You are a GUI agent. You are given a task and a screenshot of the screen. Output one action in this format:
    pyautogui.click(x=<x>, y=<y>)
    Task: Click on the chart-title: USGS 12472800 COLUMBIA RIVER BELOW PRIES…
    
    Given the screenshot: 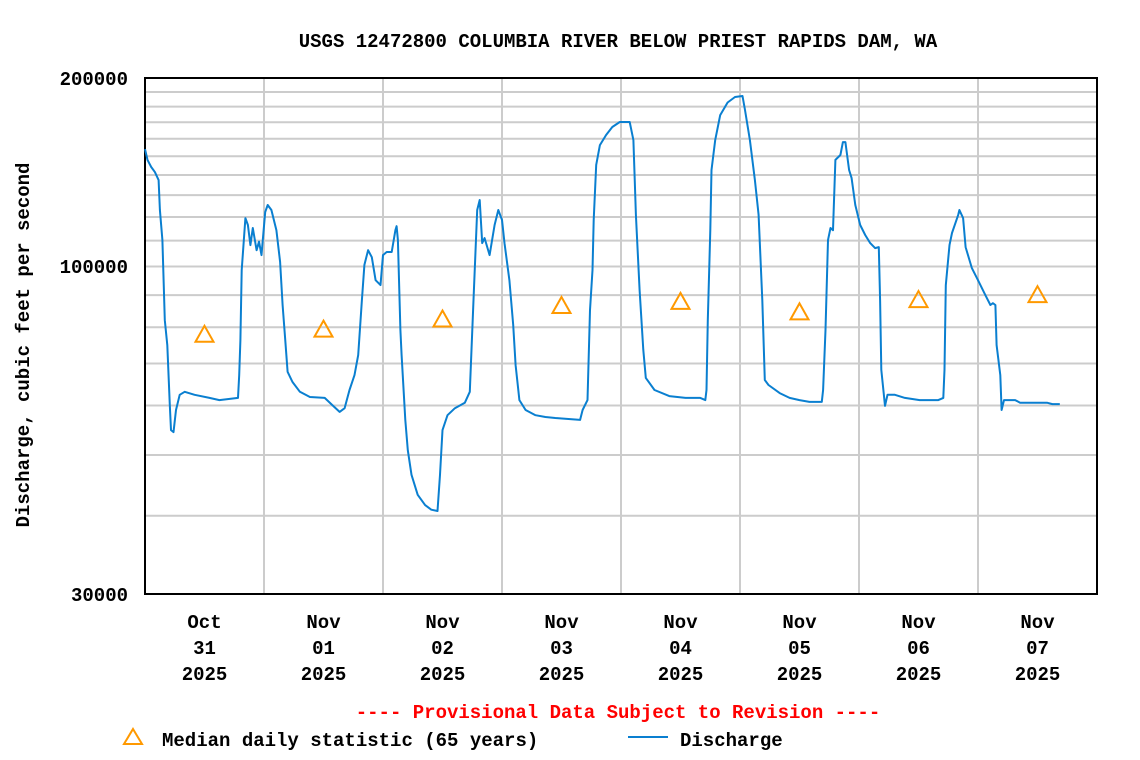 What is the action you would take?
    pyautogui.click(x=618, y=42)
    